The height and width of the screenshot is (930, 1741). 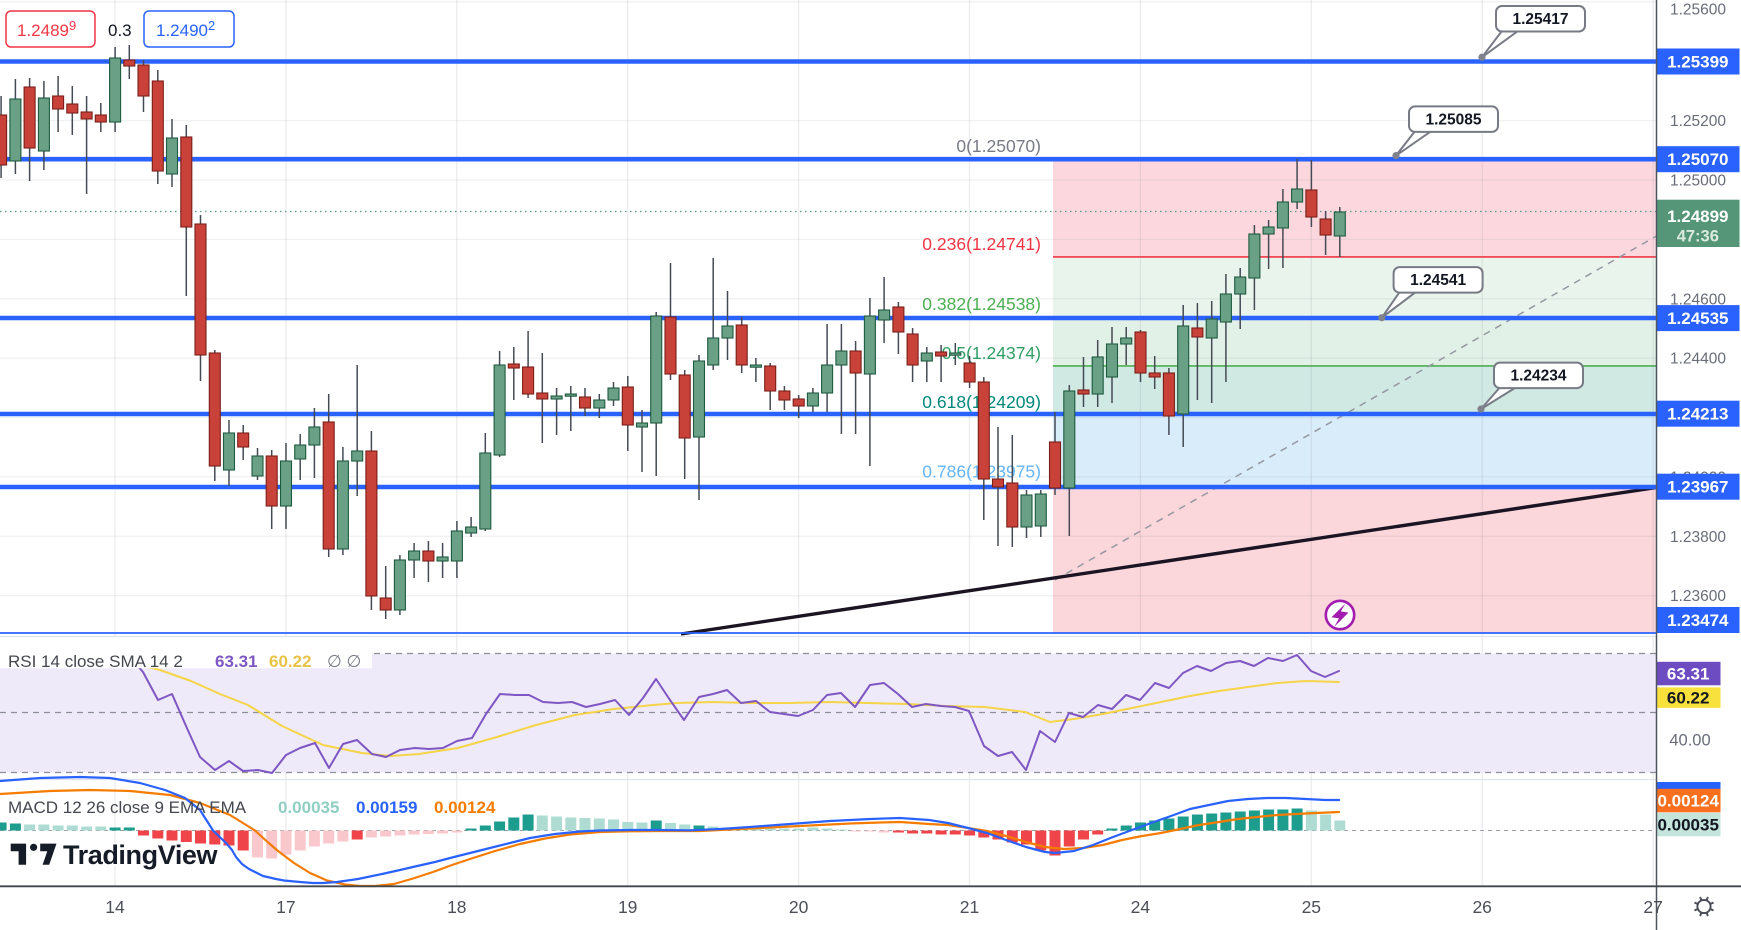 What do you see at coordinates (1652, 907) in the screenshot?
I see `svg-text: 27` at bounding box center [1652, 907].